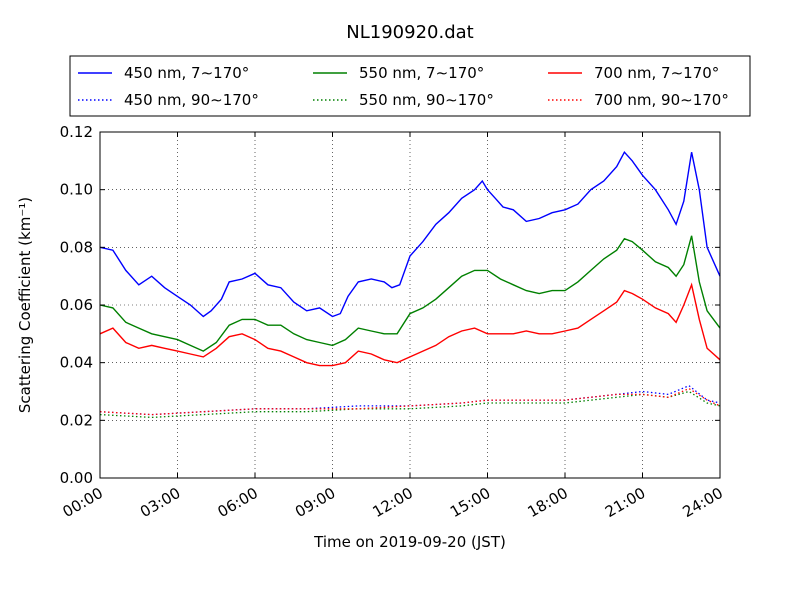 The image size is (800, 604). Describe the element at coordinates (76, 132) in the screenshot. I see `y-tick-label: 0.12` at that location.